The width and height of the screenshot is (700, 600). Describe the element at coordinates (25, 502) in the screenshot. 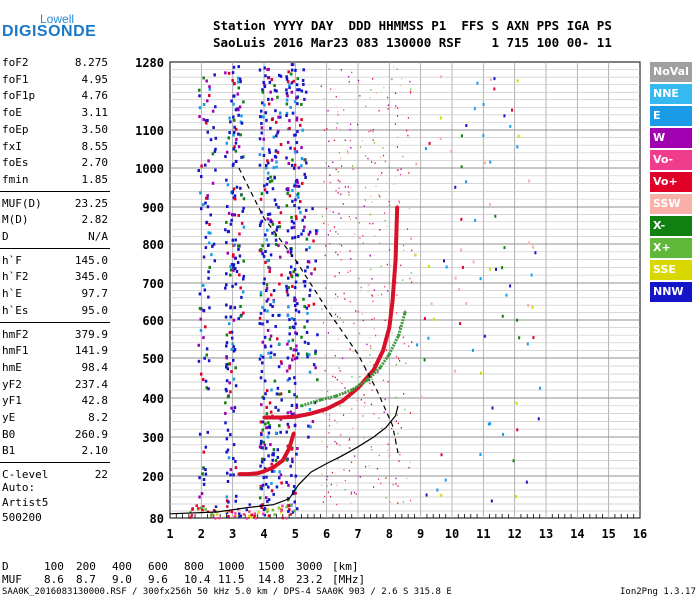

I see `autoscale-artist: Artist5` at that location.